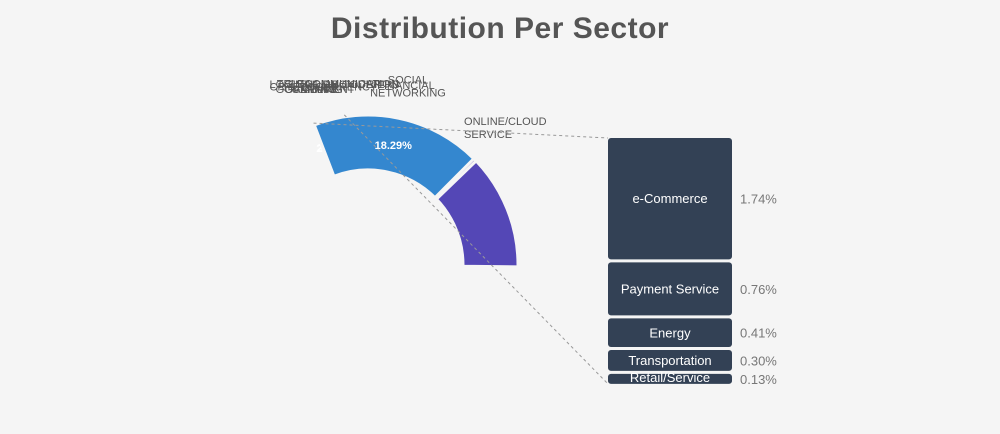 This screenshot has height=434, width=1000. I want to click on slice-label-email-provider: EMAIL PROVIDER, so click(334, 85).